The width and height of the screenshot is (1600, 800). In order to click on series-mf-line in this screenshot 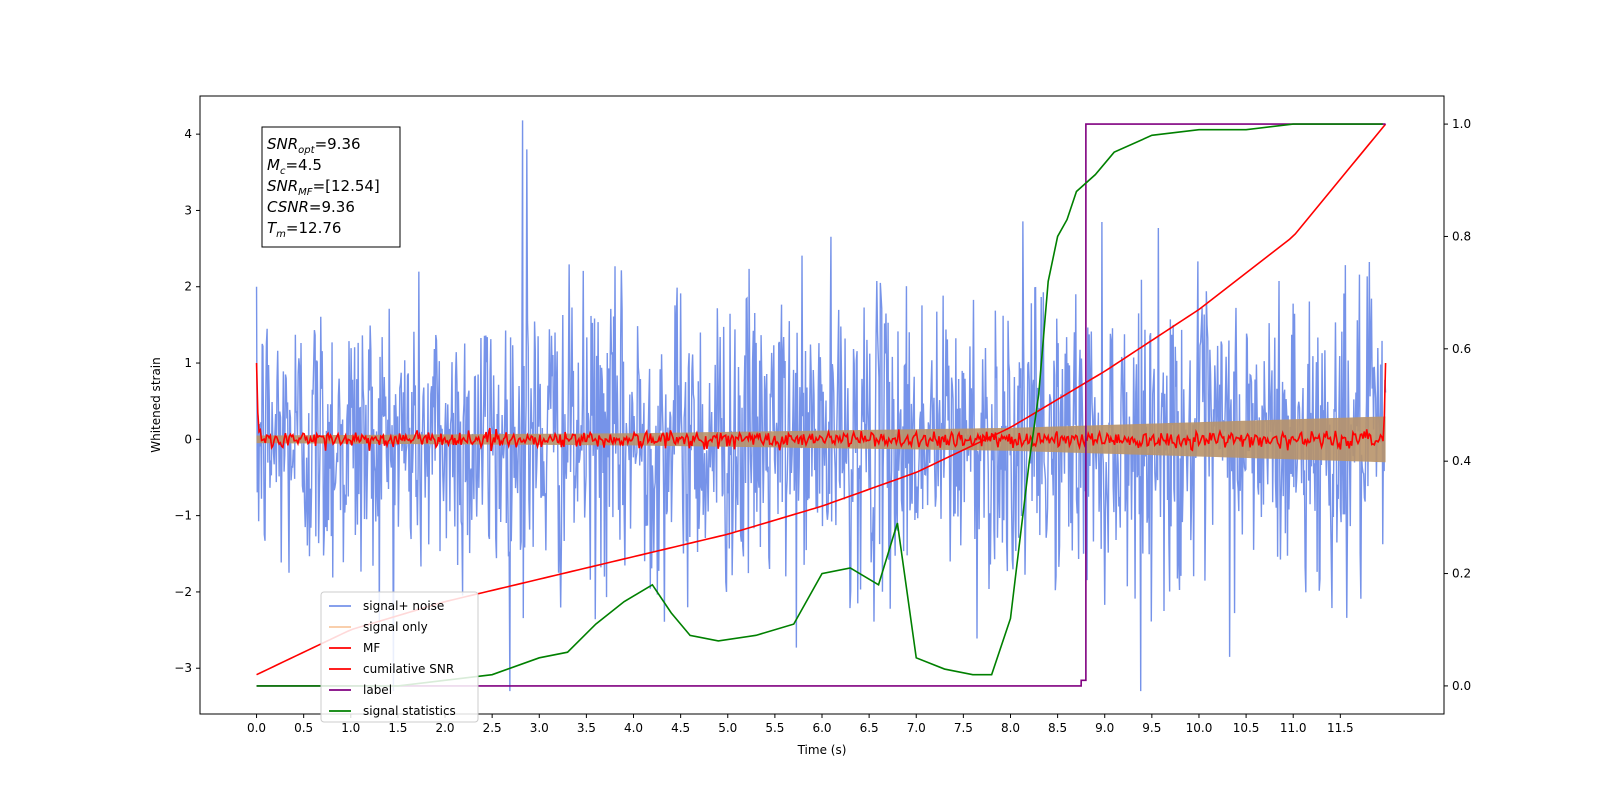, I will do `click(821, 407)`.